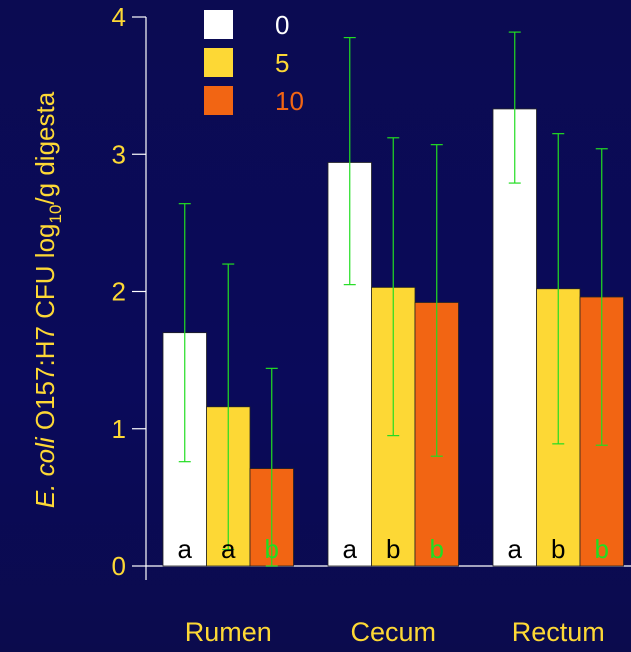 The height and width of the screenshot is (652, 631). What do you see at coordinates (228, 632) in the screenshot?
I see `x-tick-label: Rumen` at bounding box center [228, 632].